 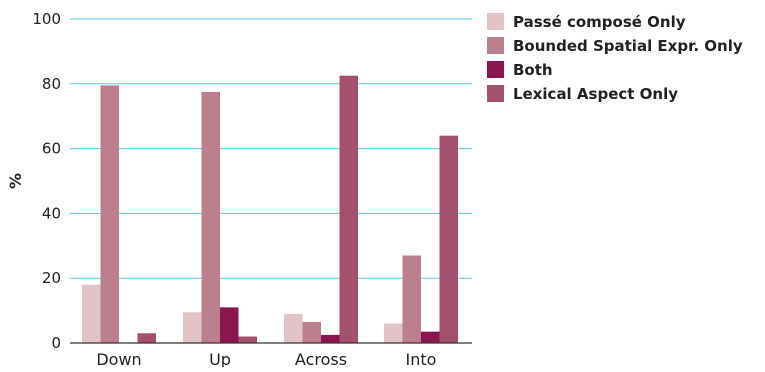 I want to click on x-category-label: Down, so click(x=118, y=358).